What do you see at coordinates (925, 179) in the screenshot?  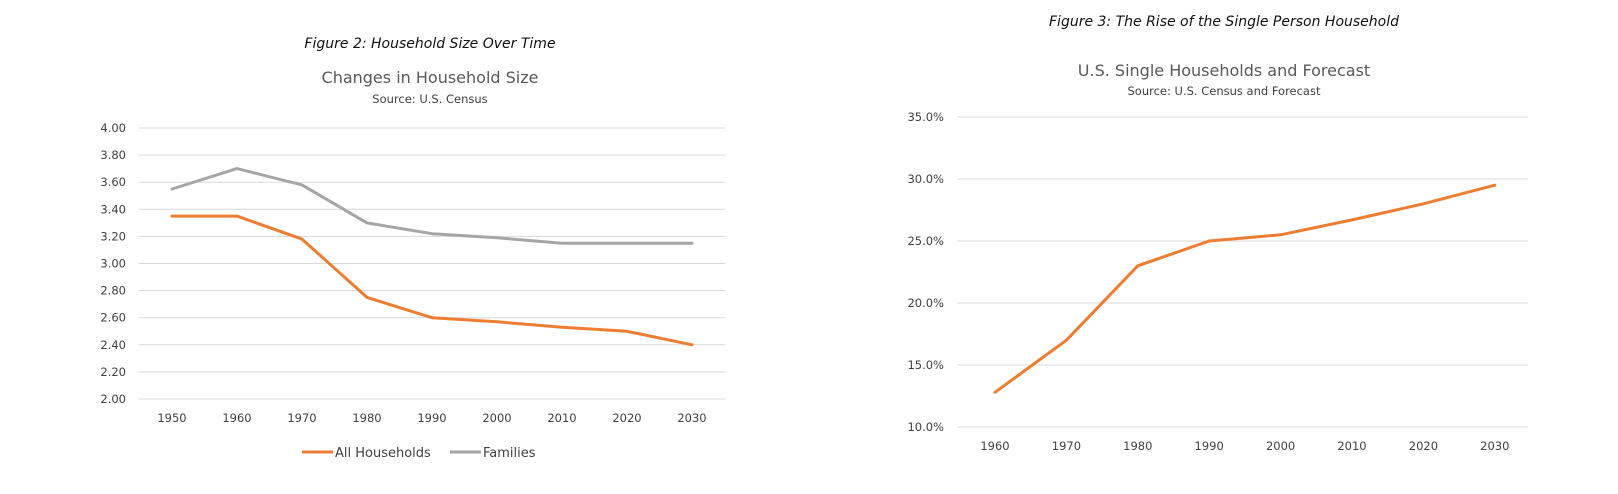 I see `y-tick-label: 30.0%` at bounding box center [925, 179].